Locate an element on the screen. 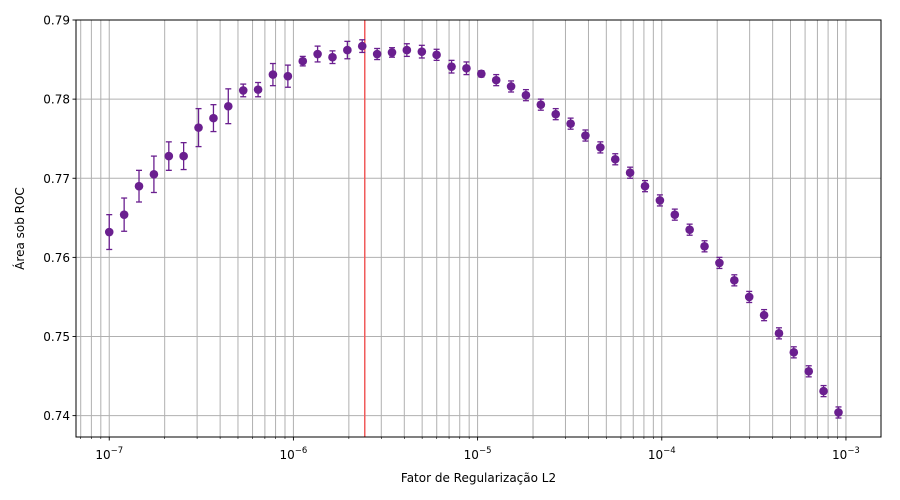  x-axis-label: Fator de Regularização L2 is located at coordinates (478, 478).